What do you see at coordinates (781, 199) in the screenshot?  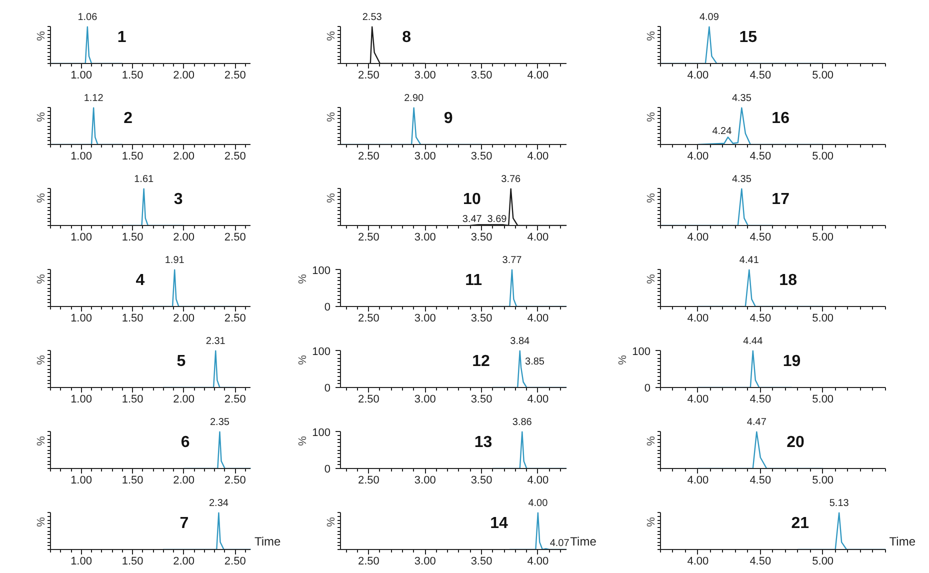 I see `chart-title: 17` at bounding box center [781, 199].